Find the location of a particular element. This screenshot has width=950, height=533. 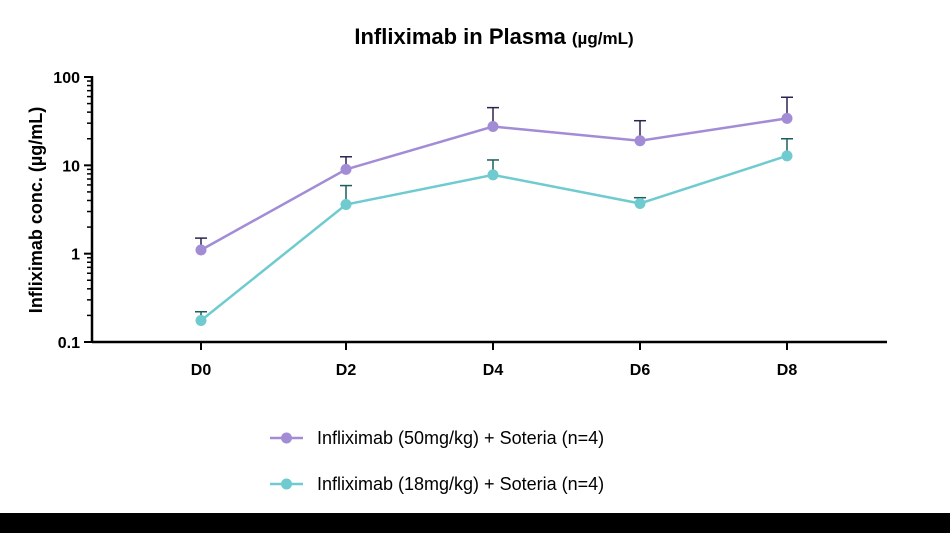

x-tick-label: D0 is located at coordinates (201, 370).